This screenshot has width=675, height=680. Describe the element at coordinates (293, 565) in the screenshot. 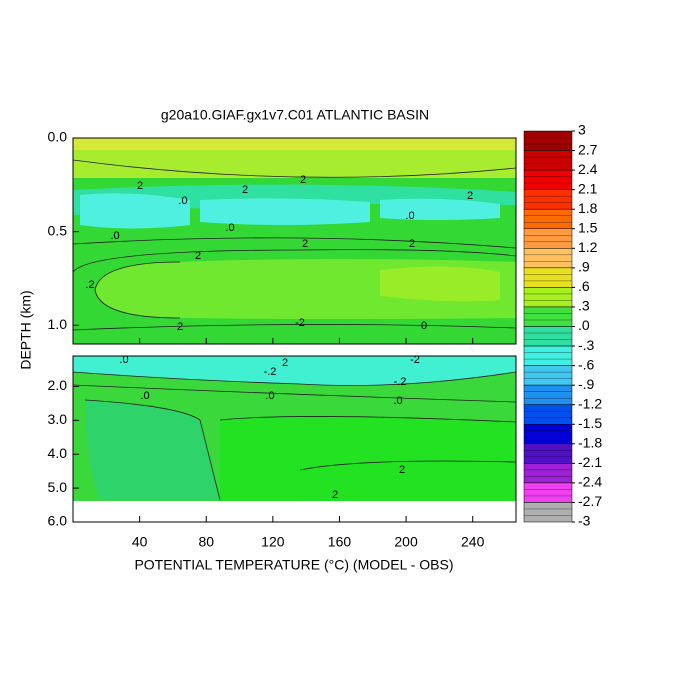

I see `x-axis-label: POTENTIAL TEMPERATURE (°C) (MODEL - OBS)` at that location.